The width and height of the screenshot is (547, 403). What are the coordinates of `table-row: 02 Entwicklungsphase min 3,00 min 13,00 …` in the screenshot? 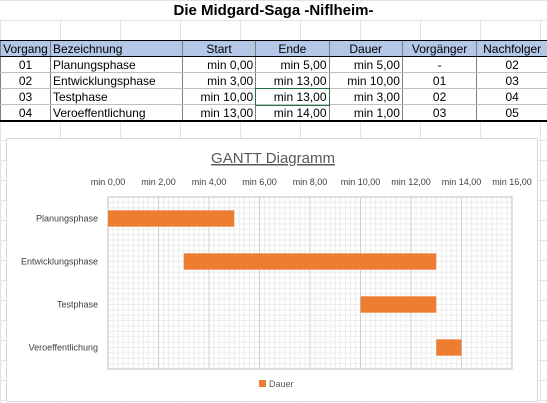 It's located at (273, 80).